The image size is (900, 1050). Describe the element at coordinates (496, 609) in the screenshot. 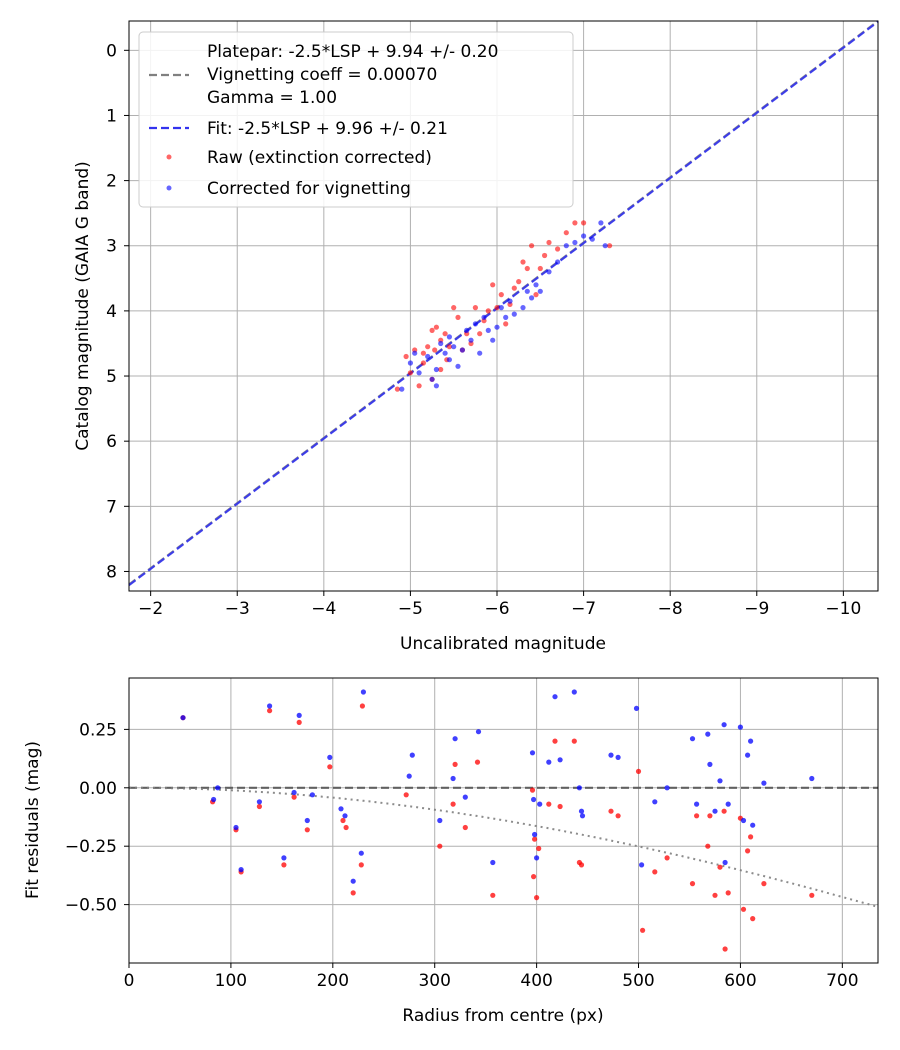

I see `calibration-x-tick-label: −6` at that location.